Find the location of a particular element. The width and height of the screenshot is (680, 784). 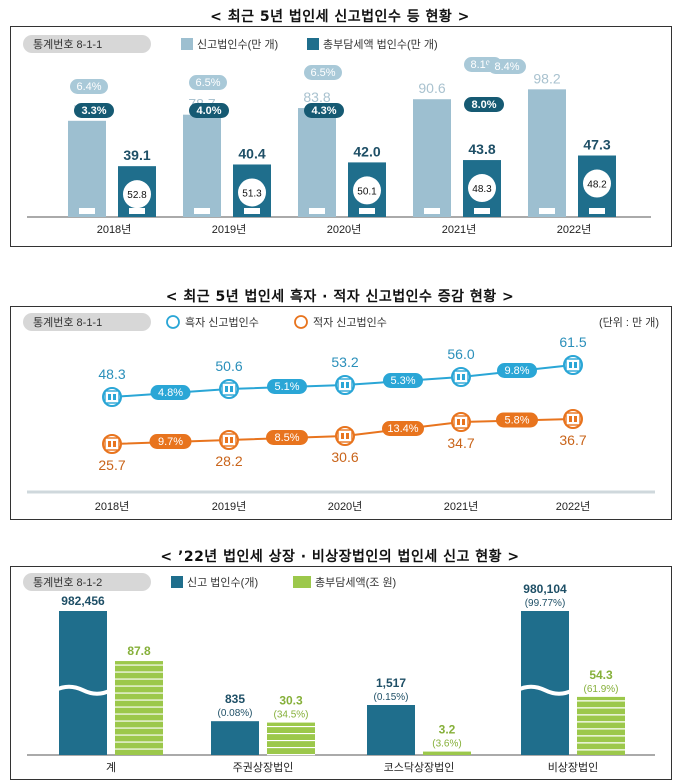

deficit-value-label: 34.7 is located at coordinates (460, 443).